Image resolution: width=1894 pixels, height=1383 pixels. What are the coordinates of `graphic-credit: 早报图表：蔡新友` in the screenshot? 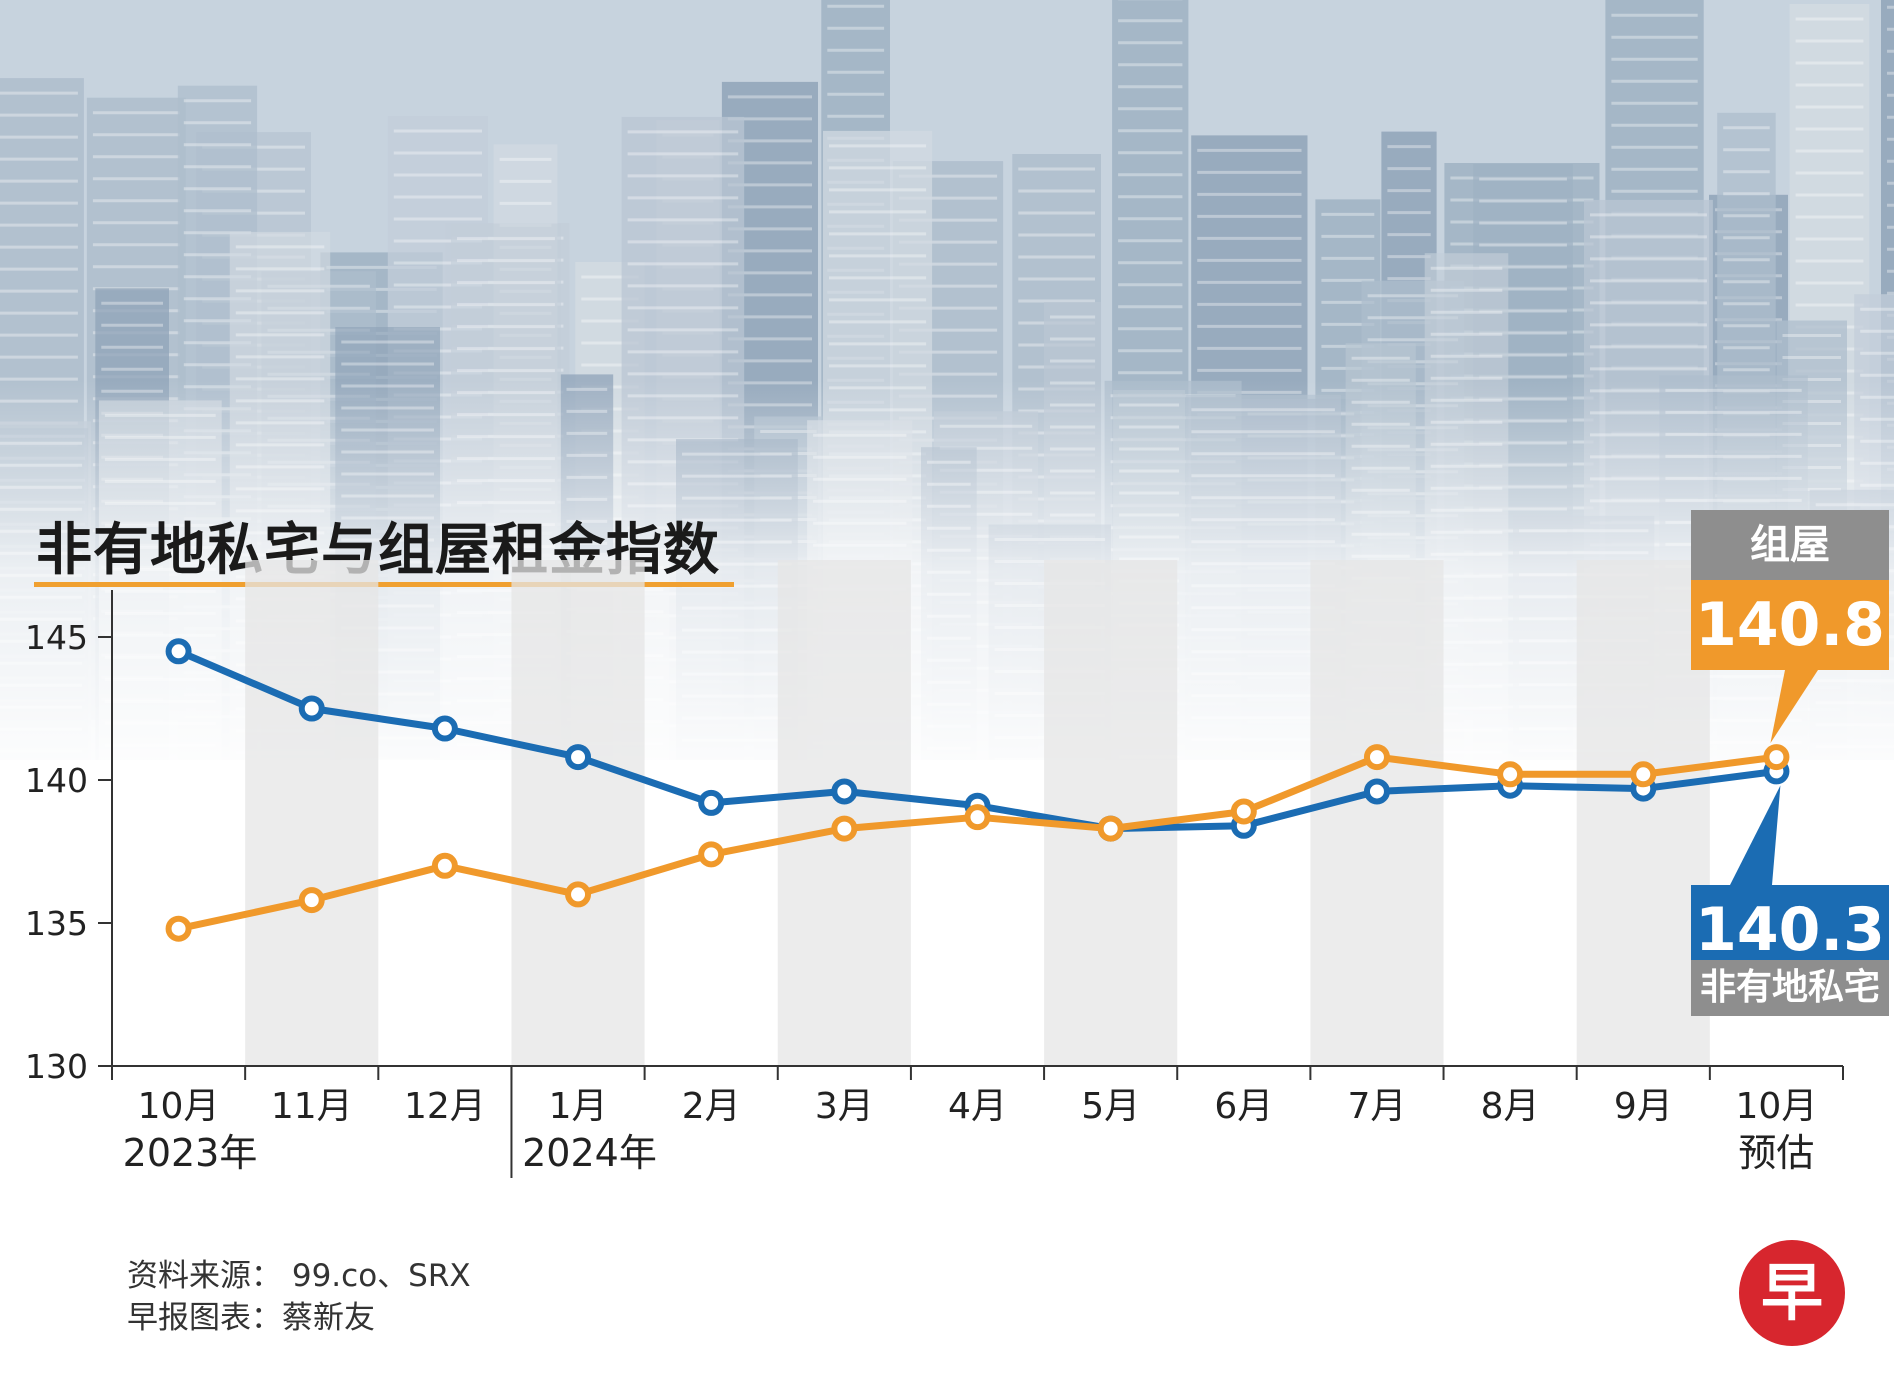 It's located at (251, 1318).